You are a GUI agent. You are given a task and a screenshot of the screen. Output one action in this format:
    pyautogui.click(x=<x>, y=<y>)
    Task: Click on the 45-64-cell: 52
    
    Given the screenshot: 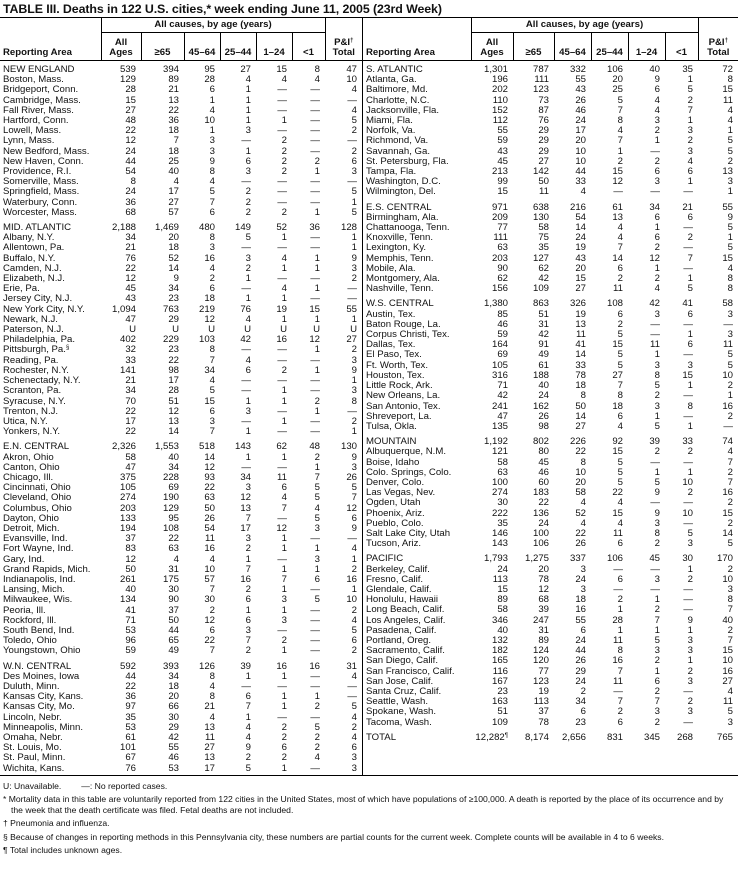 What is the action you would take?
    pyautogui.click(x=580, y=513)
    